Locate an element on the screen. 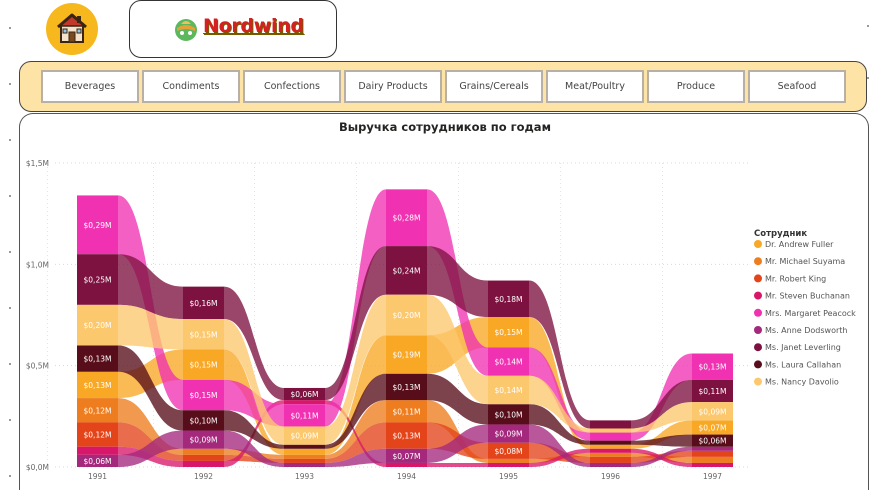  home-button is located at coordinates (72, 29).